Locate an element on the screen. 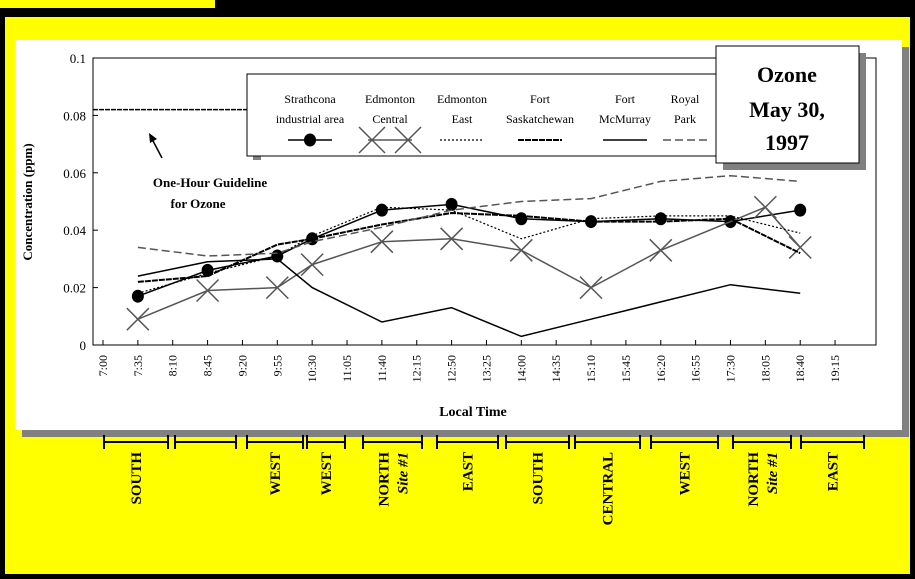  guideline-arrowhead is located at coordinates (153, 138).